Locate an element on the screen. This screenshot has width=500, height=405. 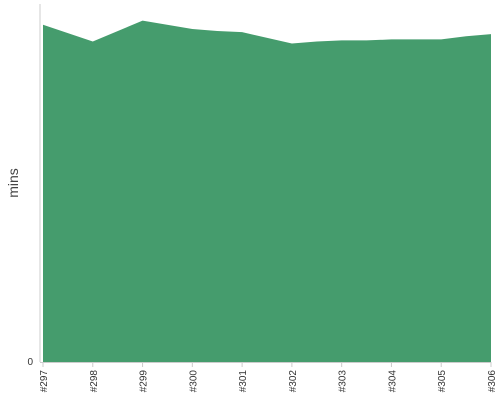
x-tick-label: #303 is located at coordinates (343, 381).